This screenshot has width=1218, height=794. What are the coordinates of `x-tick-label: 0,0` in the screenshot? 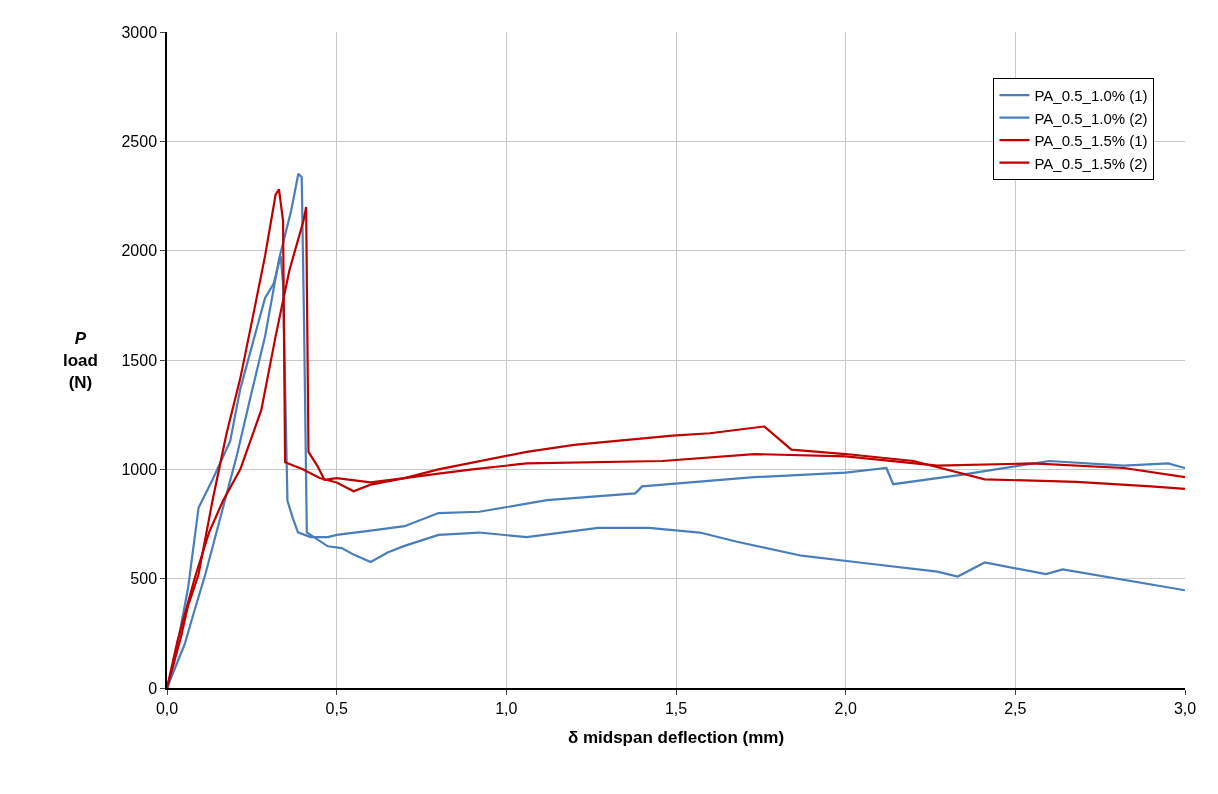 It's located at (167, 708).